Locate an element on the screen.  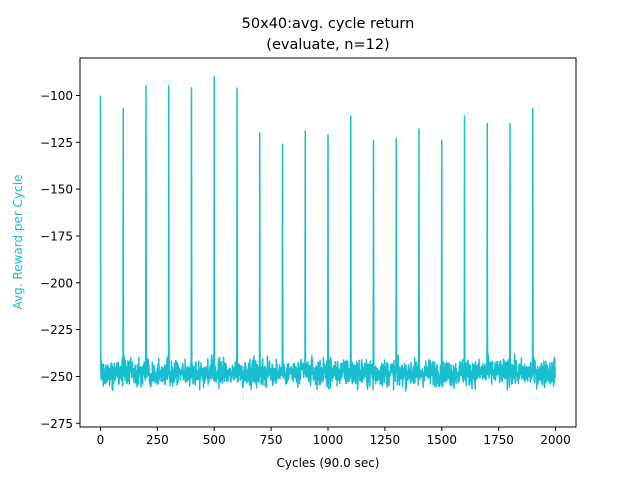
x-axis: 0 250 500 750 1000 1250 1500 1750 2000 is located at coordinates (334, 437).